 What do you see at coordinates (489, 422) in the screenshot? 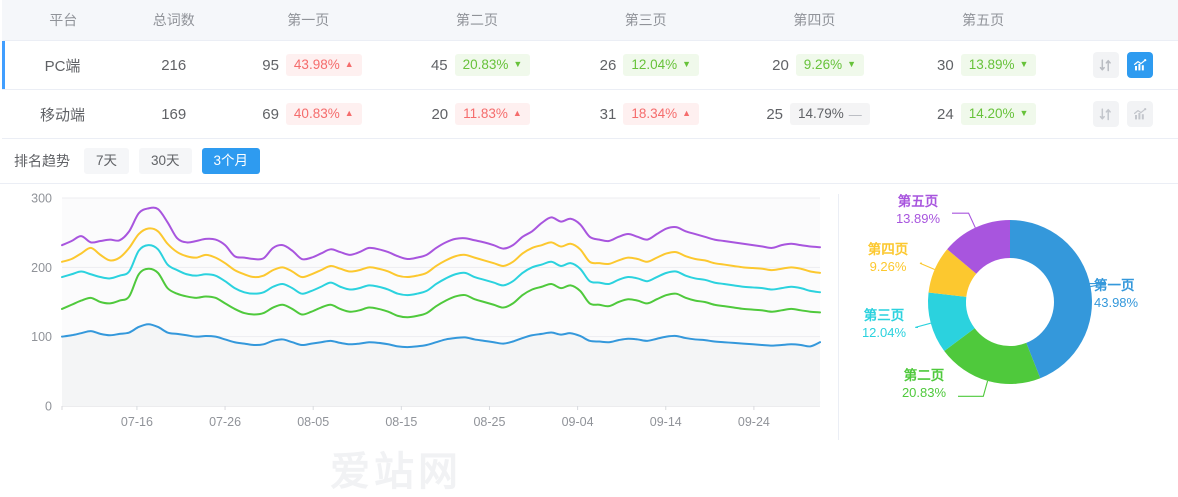
I see `svg-text: 08-25` at bounding box center [489, 422].